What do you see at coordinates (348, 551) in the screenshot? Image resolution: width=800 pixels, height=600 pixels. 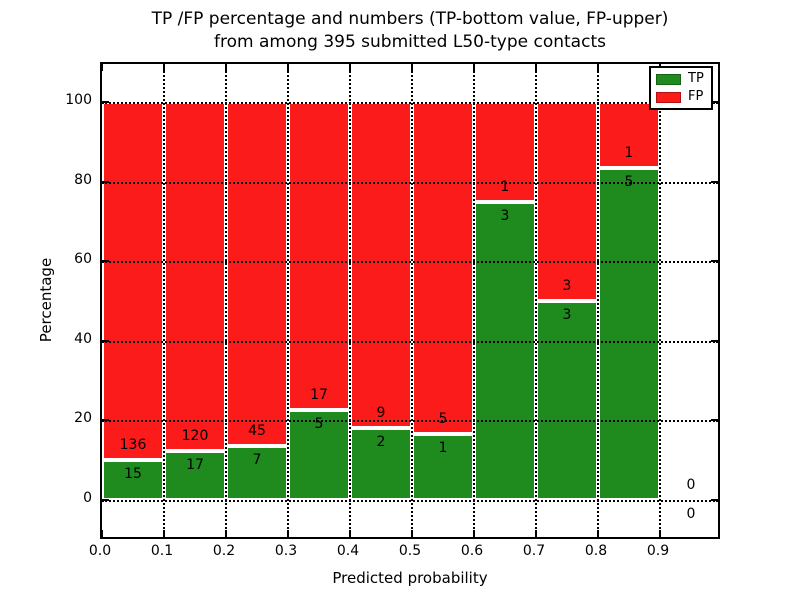 I see `x-tick-label: 0.4` at bounding box center [348, 551].